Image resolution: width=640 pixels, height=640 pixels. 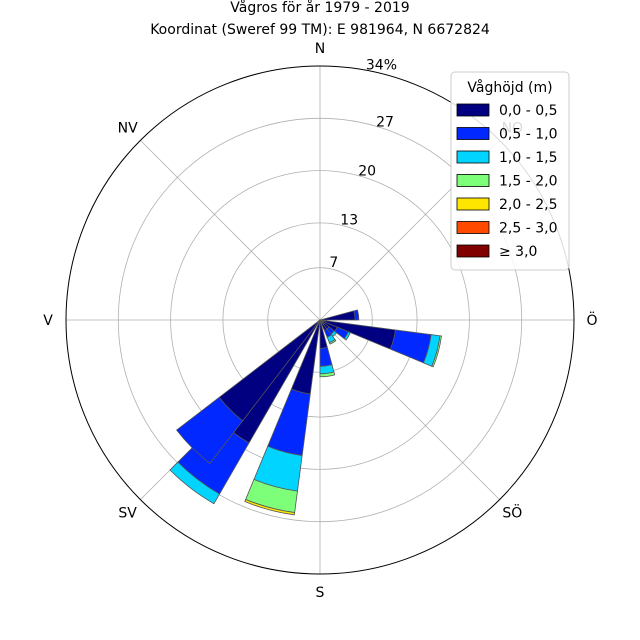 I want to click on direction-label: V, so click(x=48, y=321).